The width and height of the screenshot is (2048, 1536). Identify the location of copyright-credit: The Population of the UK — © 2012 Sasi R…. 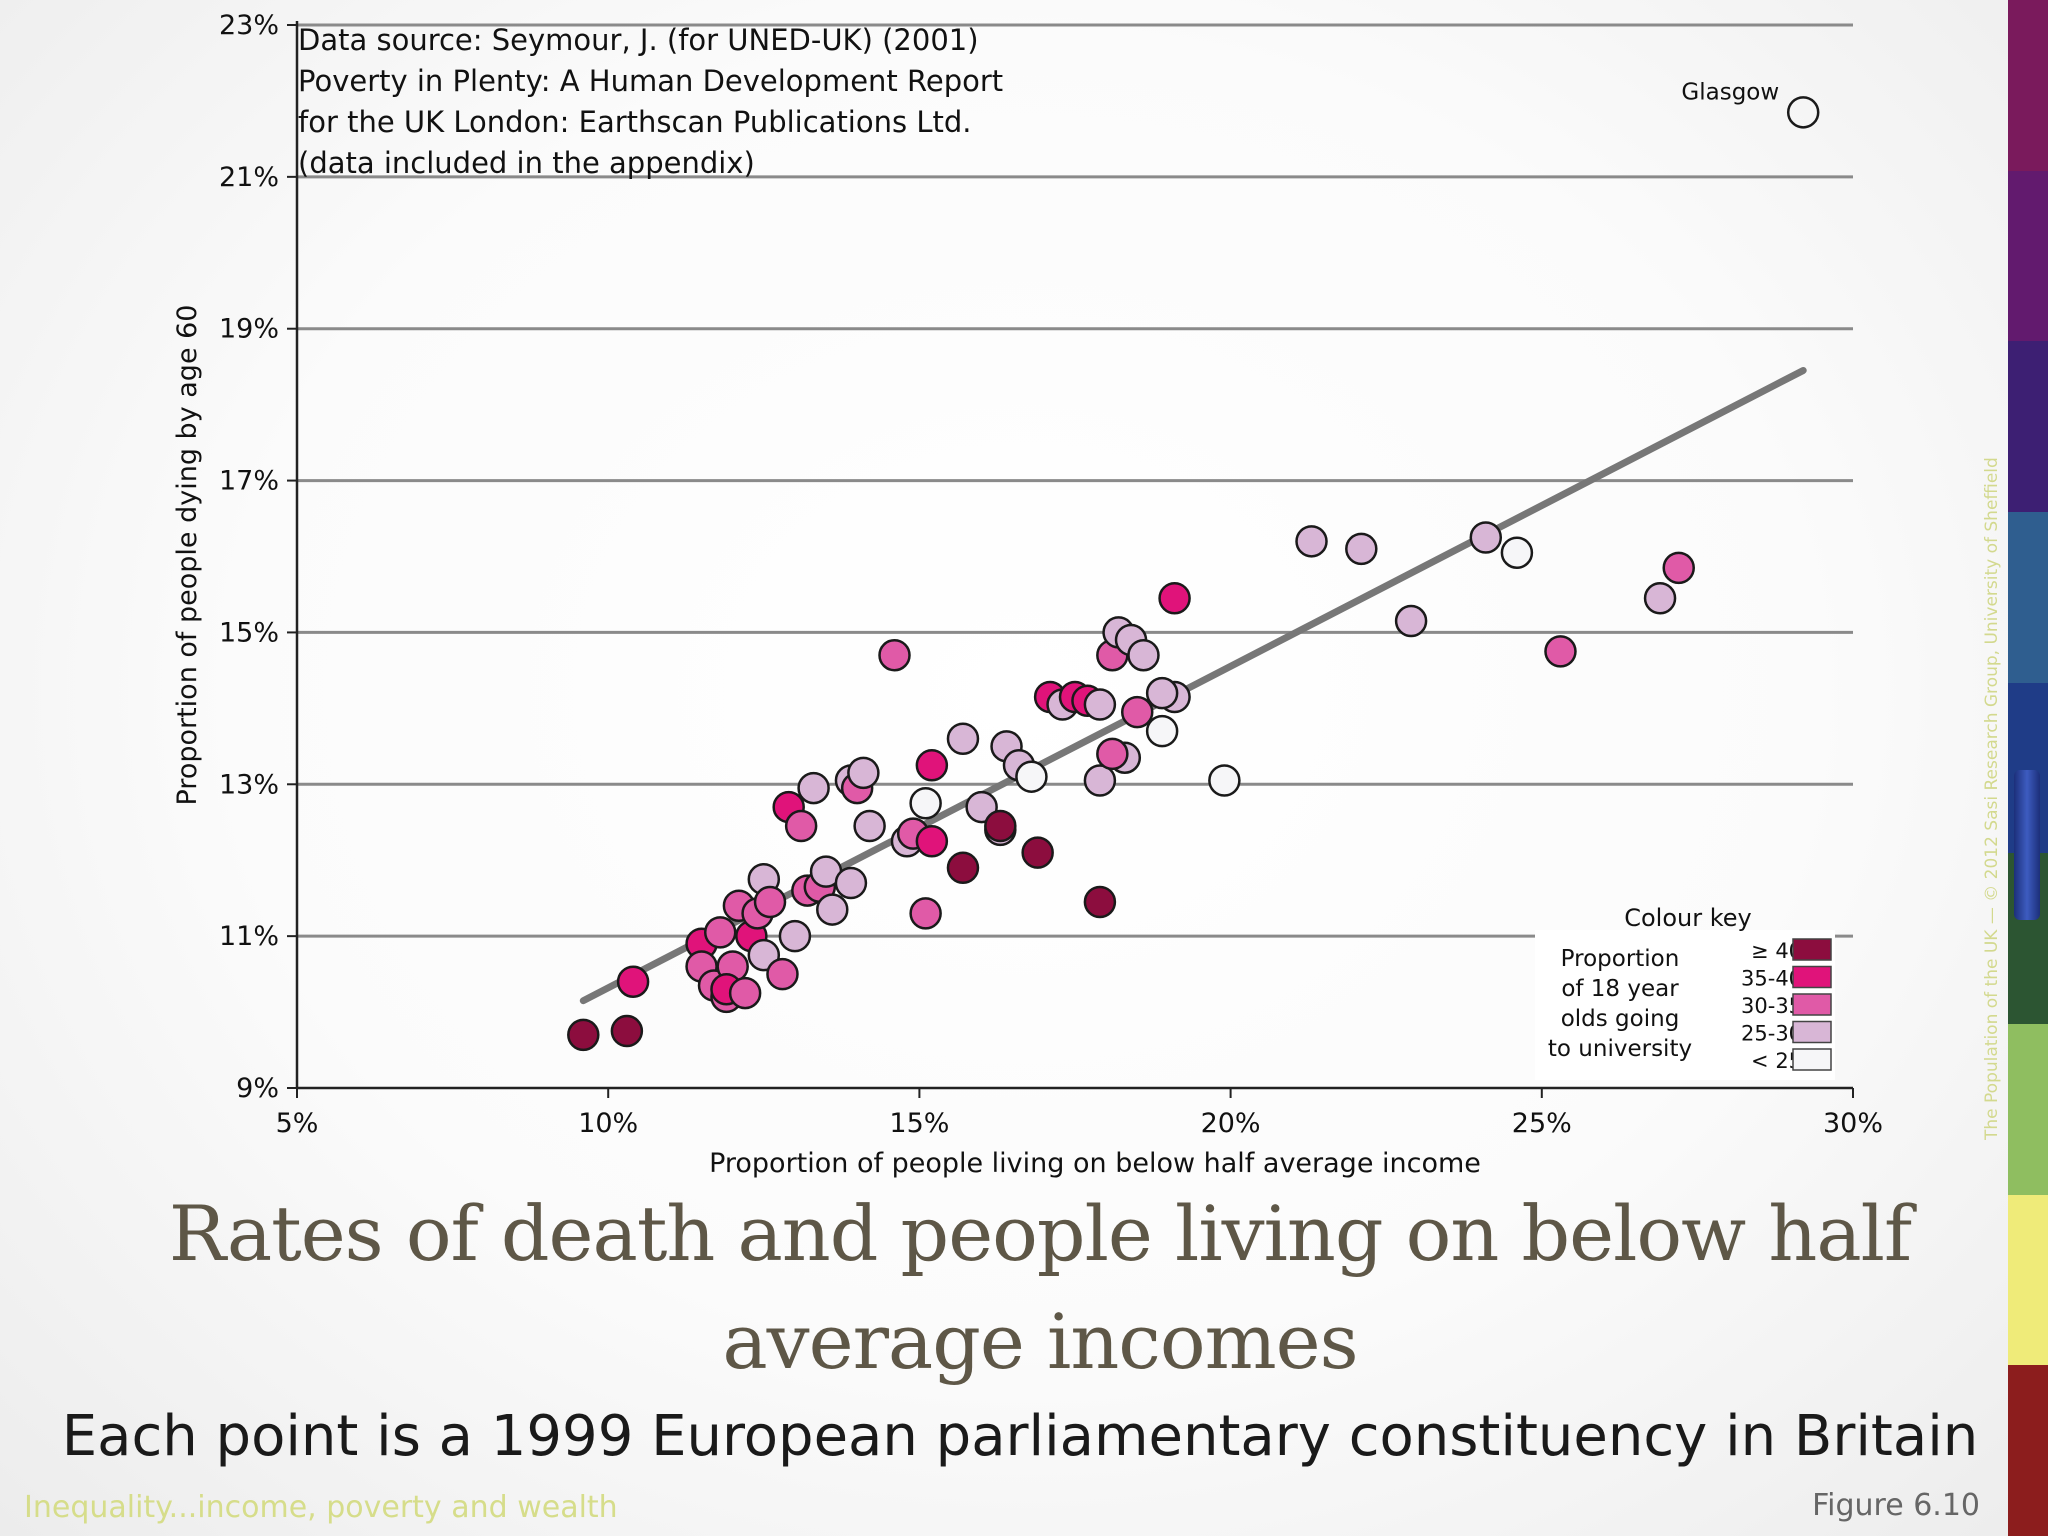
(1992, 798).